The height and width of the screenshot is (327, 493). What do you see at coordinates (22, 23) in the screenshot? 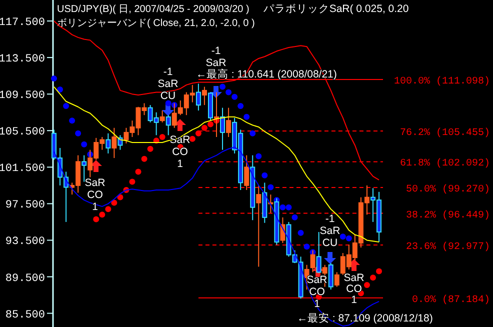
I see `y-tick-label: 117.500` at bounding box center [22, 23].